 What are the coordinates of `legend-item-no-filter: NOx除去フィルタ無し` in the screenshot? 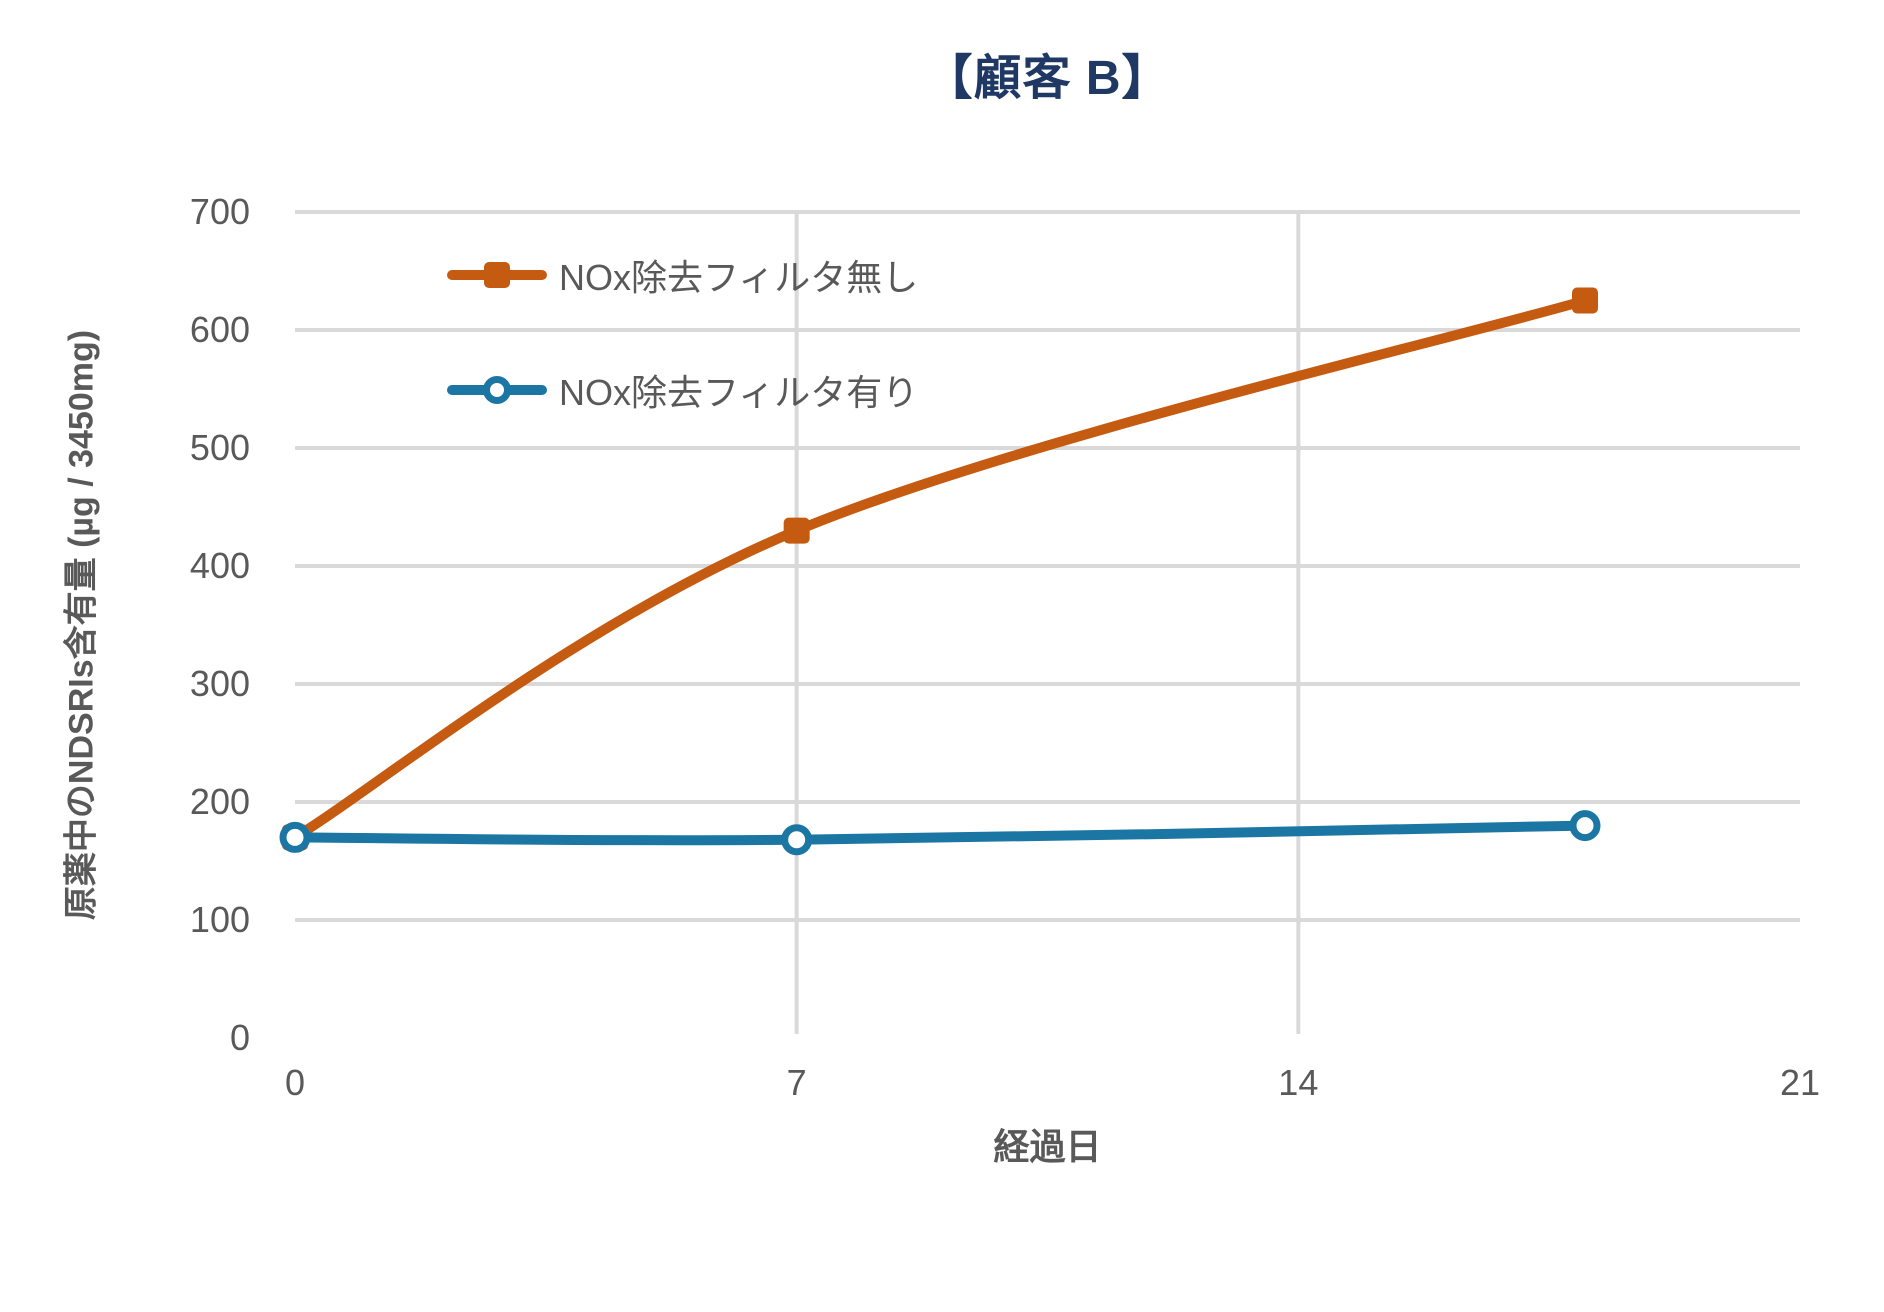 It's located at (682, 275).